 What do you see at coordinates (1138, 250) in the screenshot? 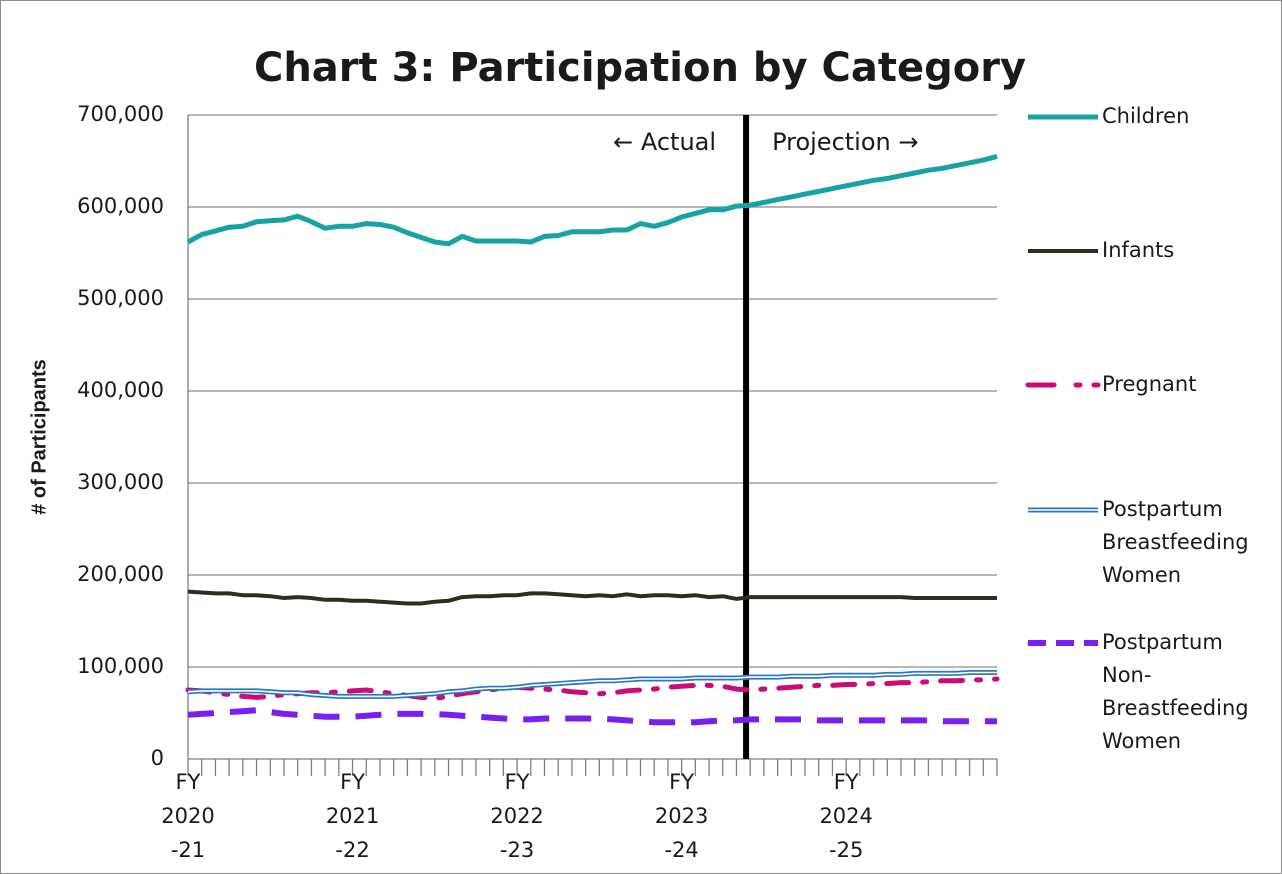
I see `legend-label: Infants` at bounding box center [1138, 250].